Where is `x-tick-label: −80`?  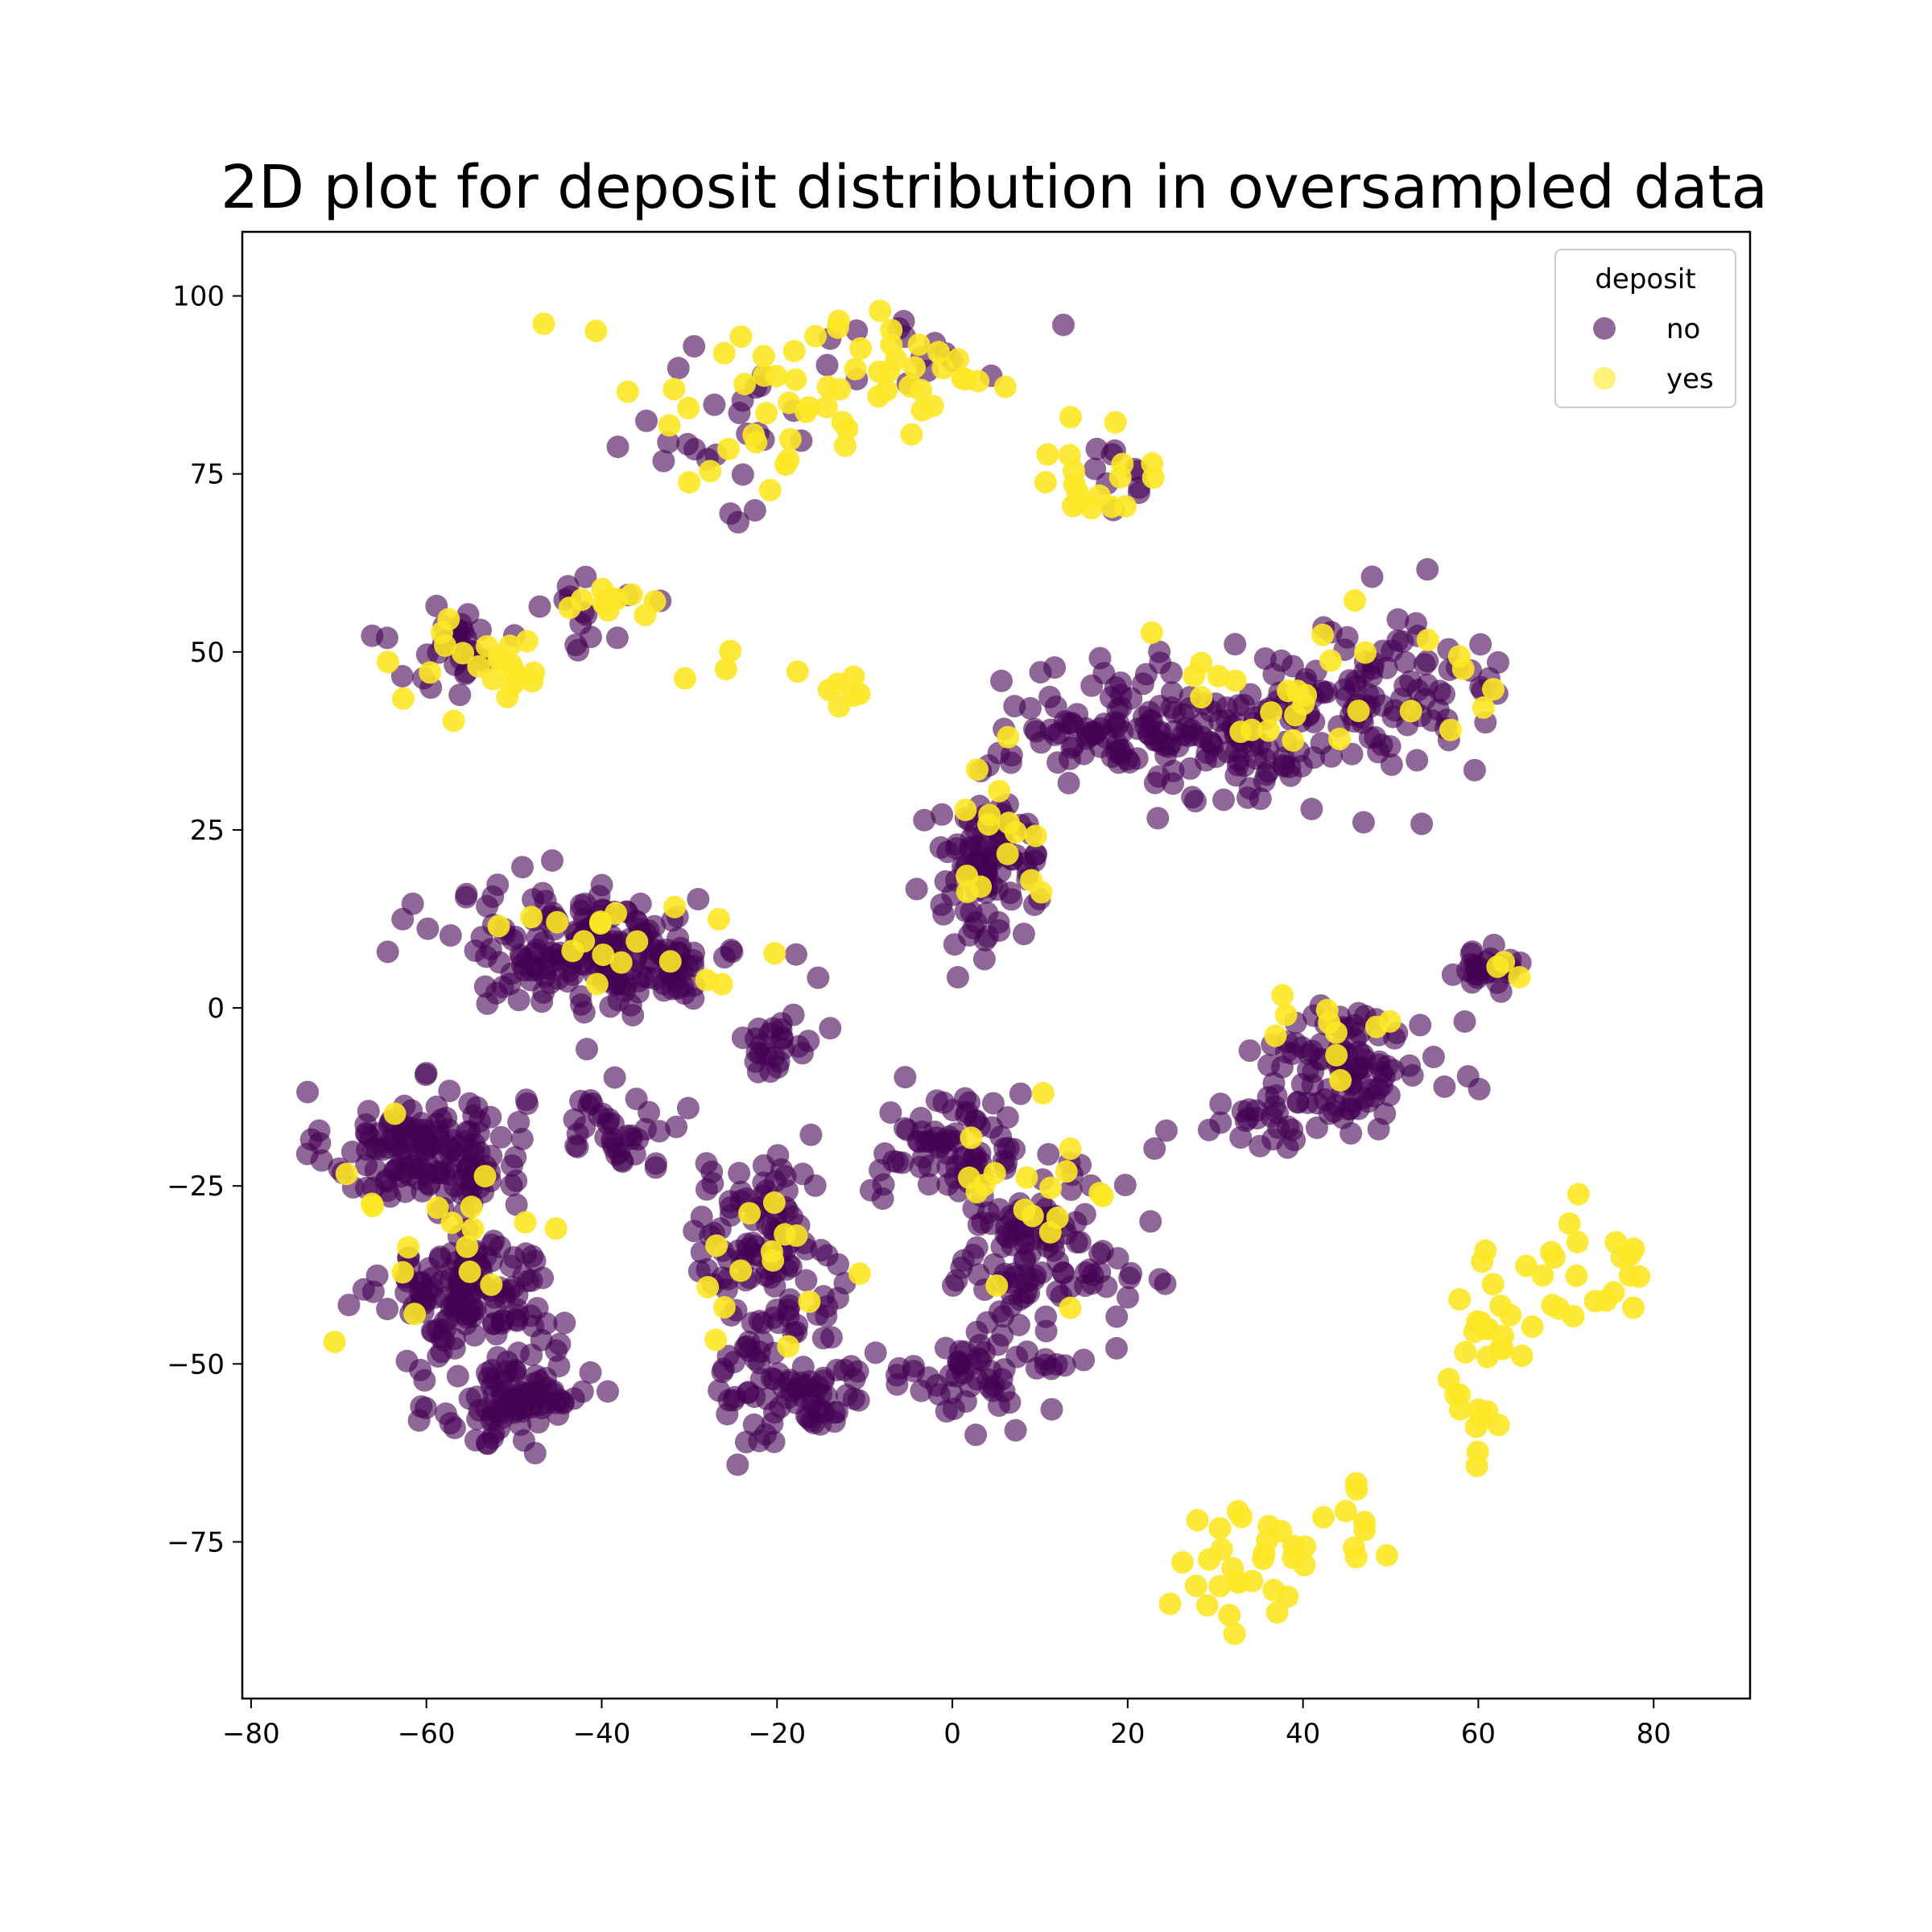
x-tick-label: −80 is located at coordinates (251, 1734).